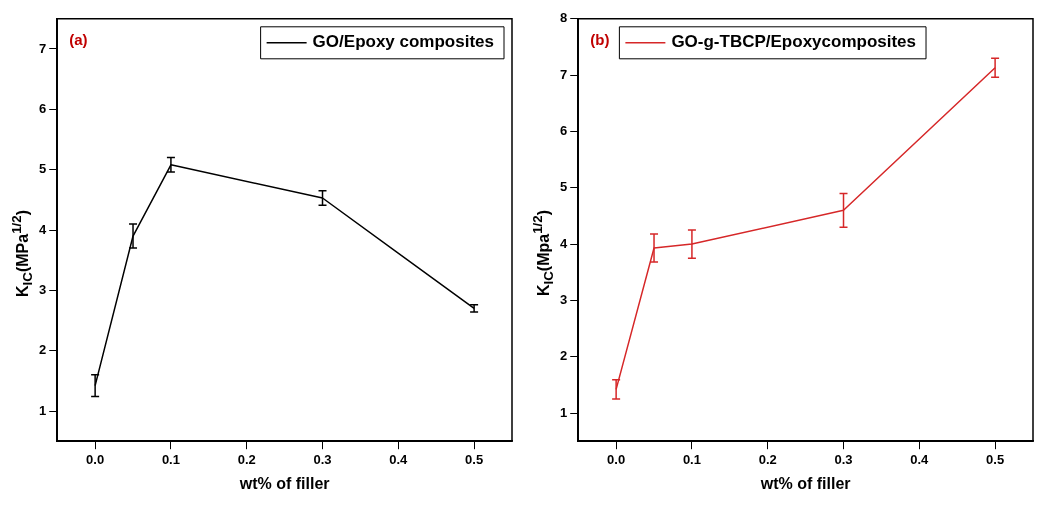  What do you see at coordinates (78, 39) in the screenshot?
I see `annotation: (a)` at bounding box center [78, 39].